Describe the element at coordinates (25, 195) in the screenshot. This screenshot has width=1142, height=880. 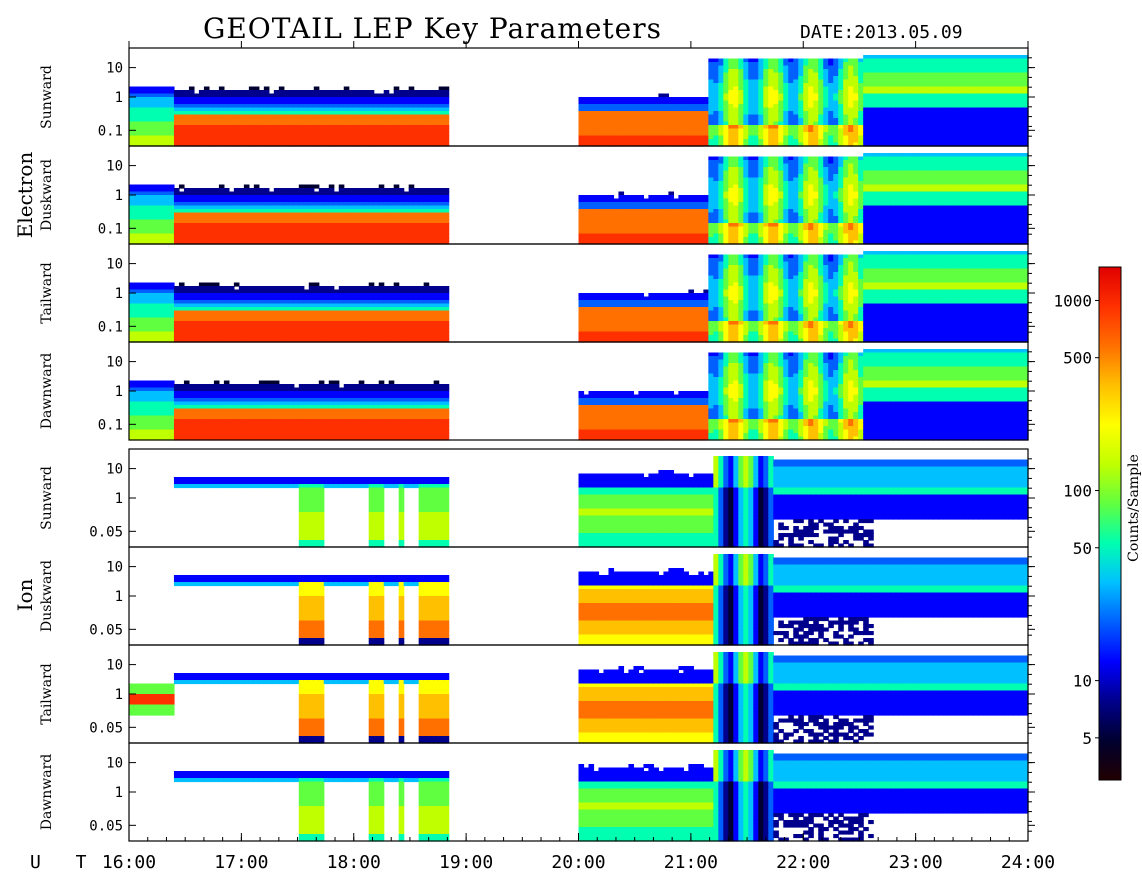
I see `group-label: Electron` at that location.